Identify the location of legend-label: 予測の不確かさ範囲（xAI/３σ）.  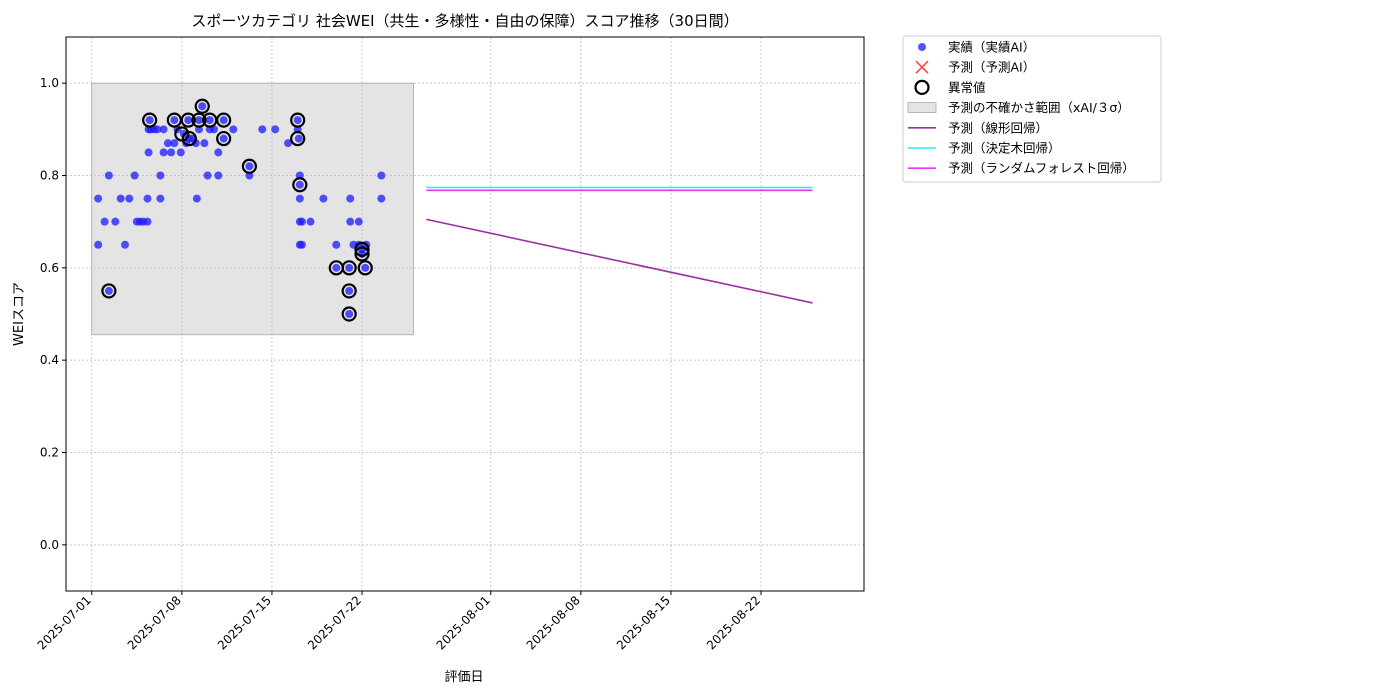
(1039, 107).